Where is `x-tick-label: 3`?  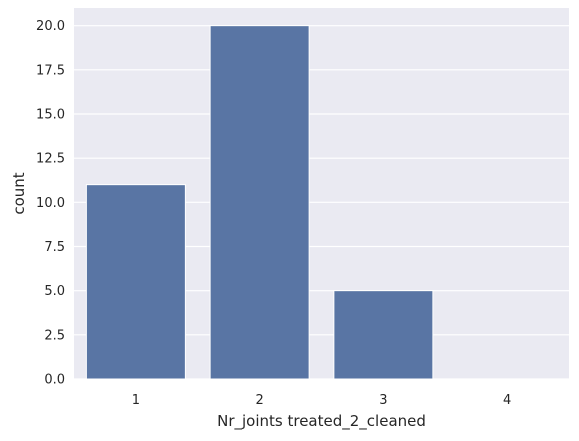
x-tick-label: 3 is located at coordinates (383, 400).